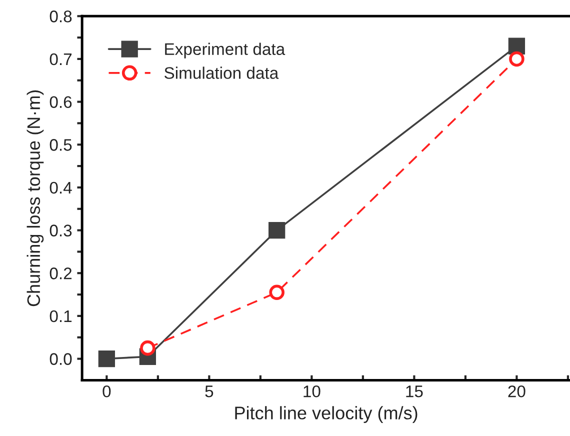  Describe the element at coordinates (61, 274) in the screenshot. I see `y-tick-label: 0.2` at that location.